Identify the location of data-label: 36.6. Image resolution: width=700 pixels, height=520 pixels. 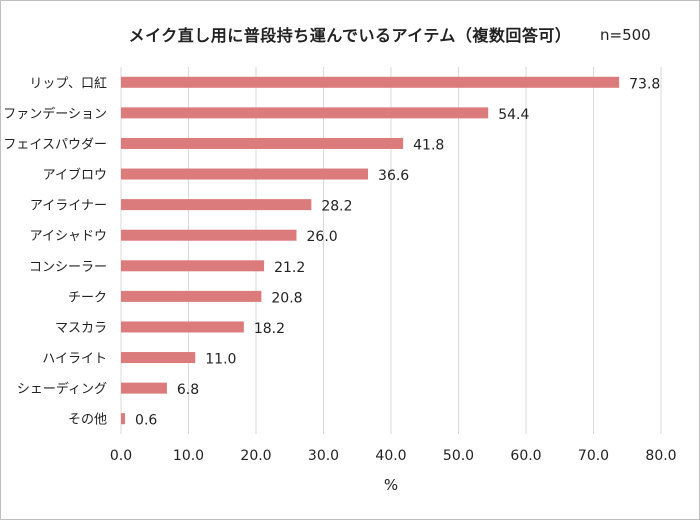
(393, 176).